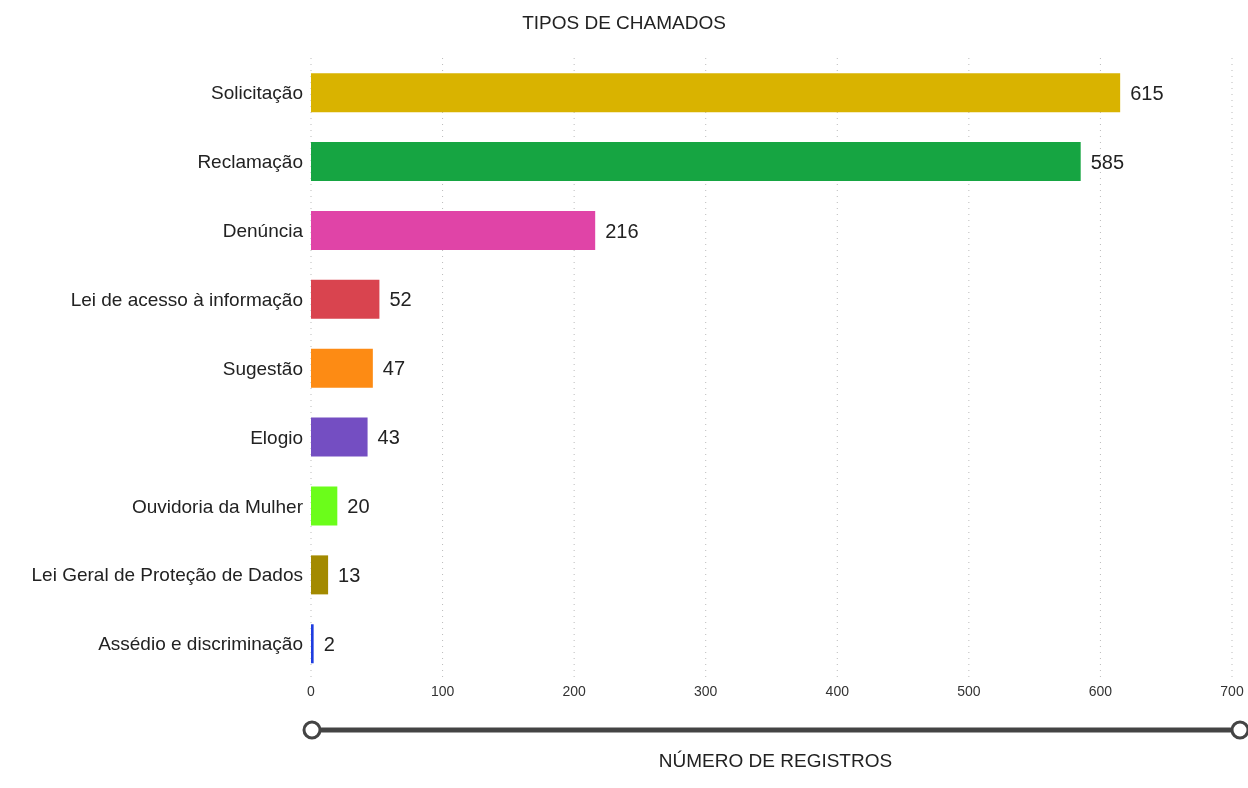 Image resolution: width=1248 pixels, height=788 pixels. Describe the element at coordinates (837, 690) in the screenshot. I see `x-tick-label: 400` at that location.